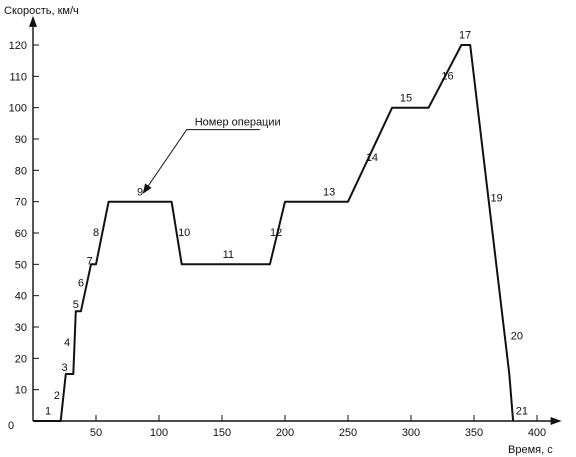  I want to click on x-tick-label: 150, so click(222, 433).